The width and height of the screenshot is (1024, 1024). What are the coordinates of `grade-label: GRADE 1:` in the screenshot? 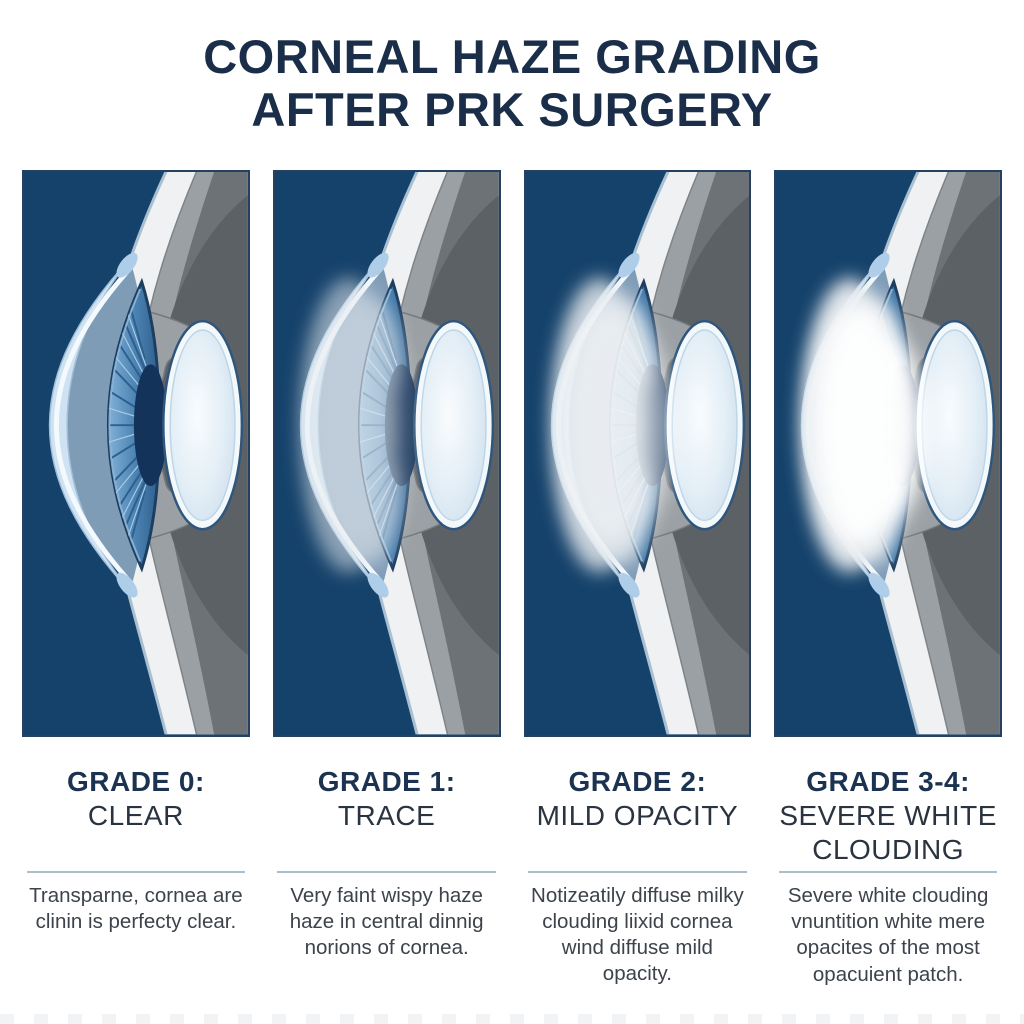 It's located at (386, 781).